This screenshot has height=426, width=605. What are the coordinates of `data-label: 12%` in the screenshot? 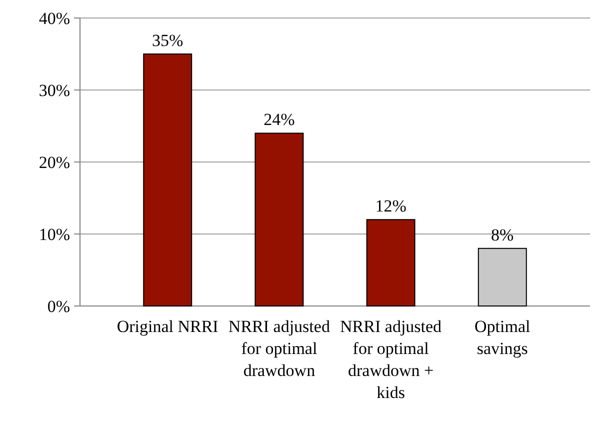 It's located at (390, 206).